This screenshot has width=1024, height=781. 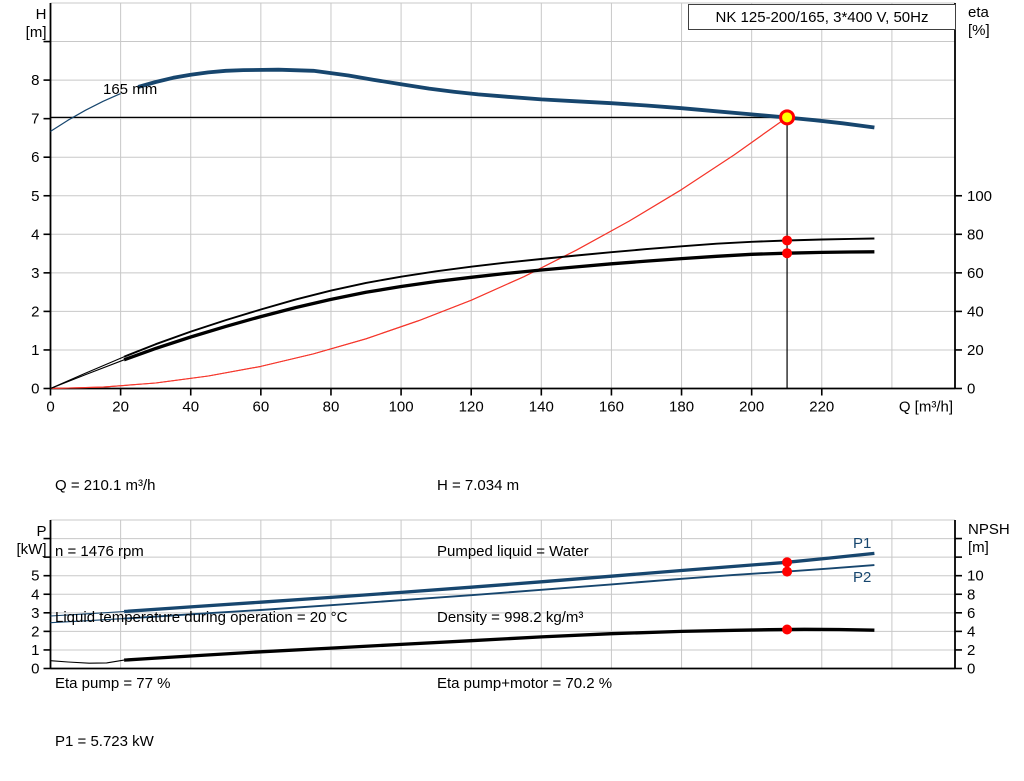 I want to click on x-tick-label: 80, so click(x=331, y=407).